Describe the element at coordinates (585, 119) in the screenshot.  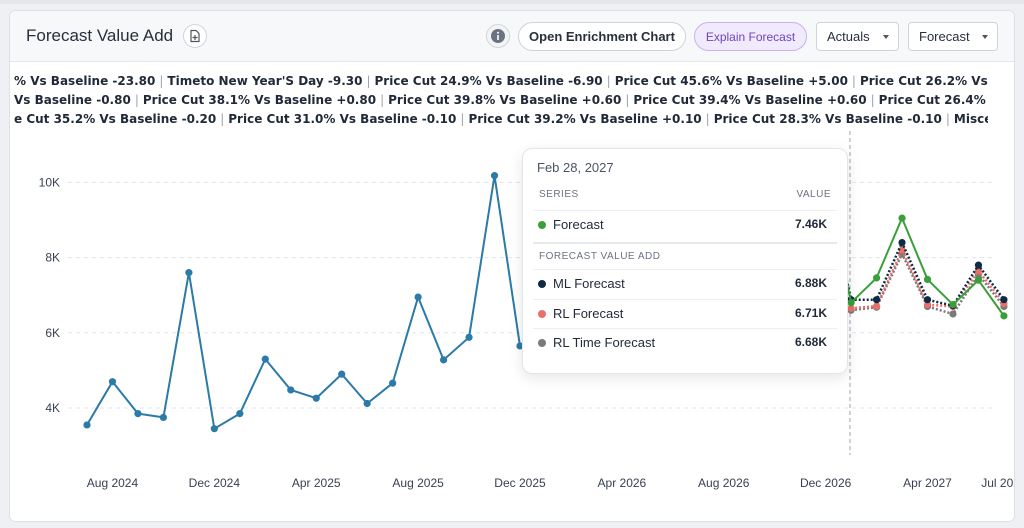
I see `event-tag: Price Cut 39.2% Vs Baseline +0.10` at that location.